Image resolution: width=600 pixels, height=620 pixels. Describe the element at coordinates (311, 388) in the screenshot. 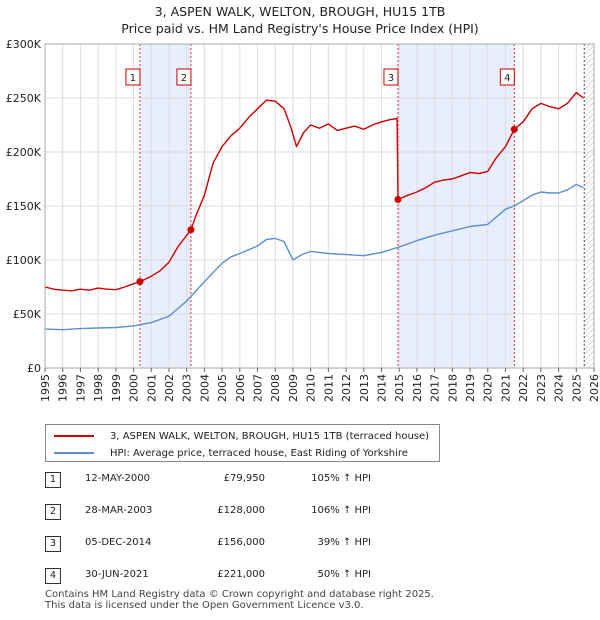

I see `x-tick-label: 2010` at that location.